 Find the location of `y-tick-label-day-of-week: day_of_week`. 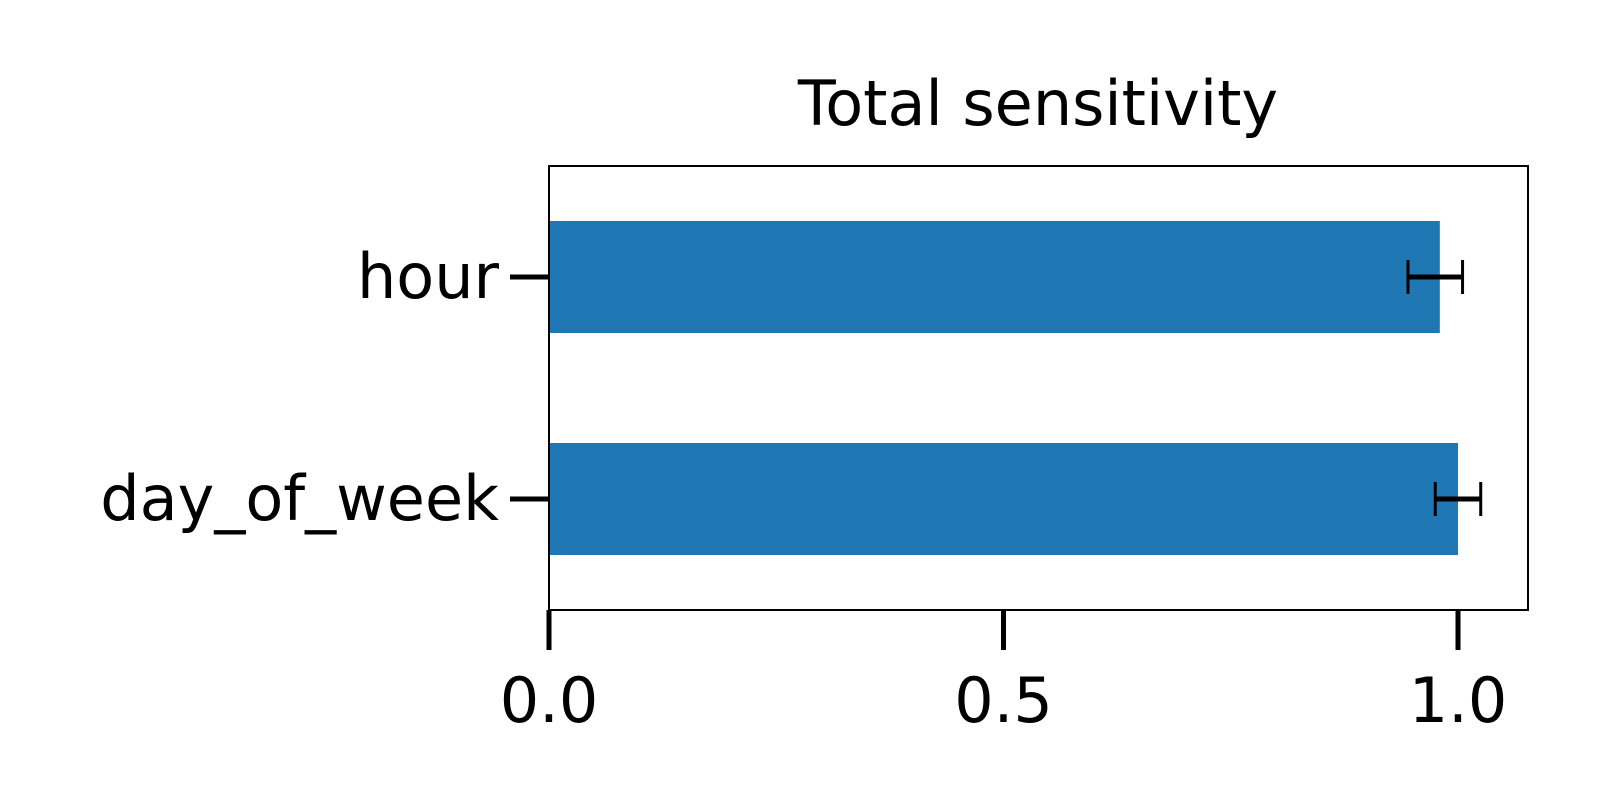

y-tick-label-day-of-week: day_of_week is located at coordinates (299, 498).